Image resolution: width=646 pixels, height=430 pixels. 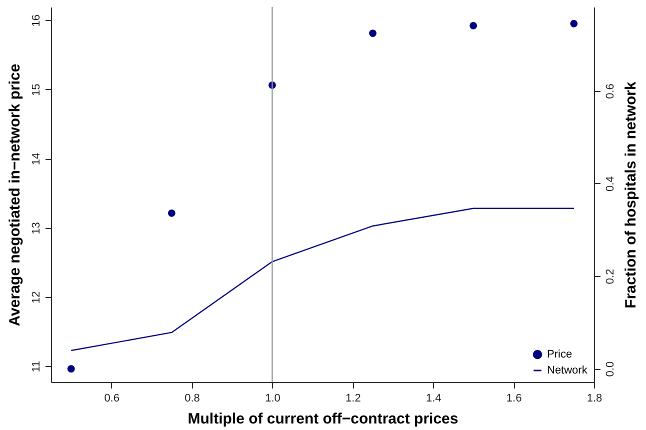 What do you see at coordinates (353, 398) in the screenshot?
I see `x-tick-label: 1.2` at bounding box center [353, 398].